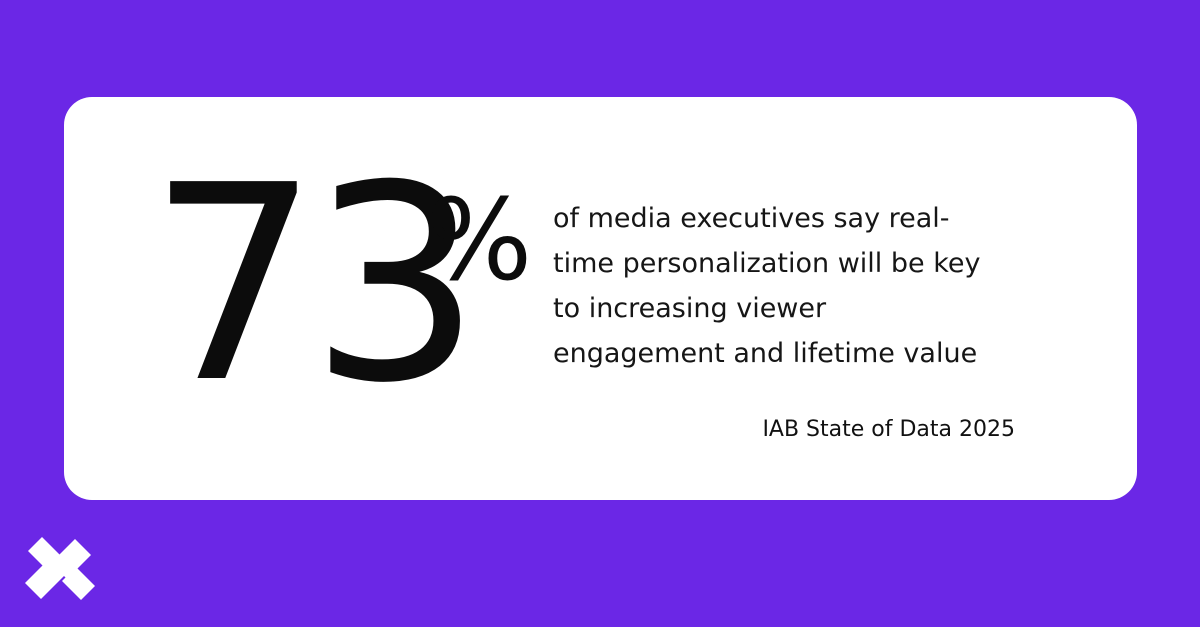 This screenshot has width=1200, height=627. I want to click on stat-number: 73, so click(315, 284).